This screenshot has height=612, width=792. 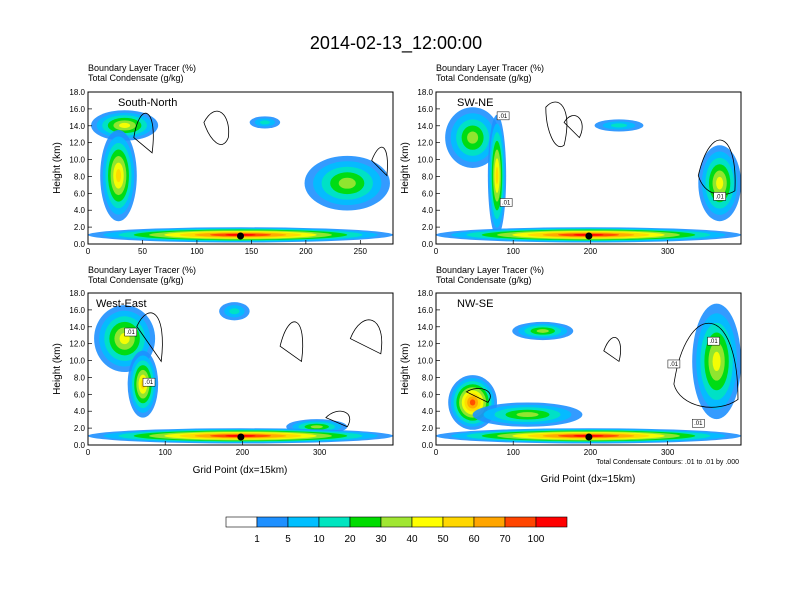 What do you see at coordinates (257, 539) in the screenshot?
I see `colorbar-label: 1` at bounding box center [257, 539].